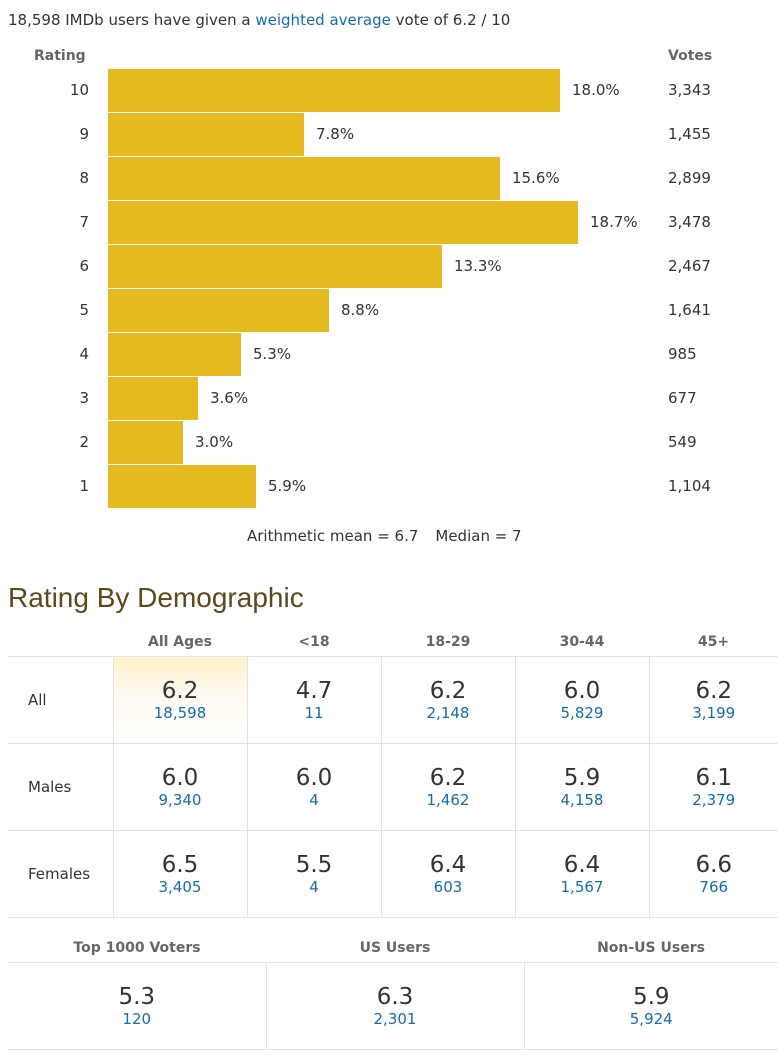 This screenshot has width=778, height=1063. Describe the element at coordinates (84, 398) in the screenshot. I see `rating-label: 3` at that location.